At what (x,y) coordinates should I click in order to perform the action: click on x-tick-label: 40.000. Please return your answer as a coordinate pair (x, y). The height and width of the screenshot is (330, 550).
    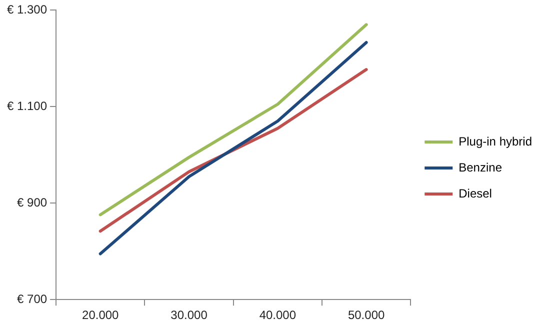
    Looking at the image, I should click on (277, 315).